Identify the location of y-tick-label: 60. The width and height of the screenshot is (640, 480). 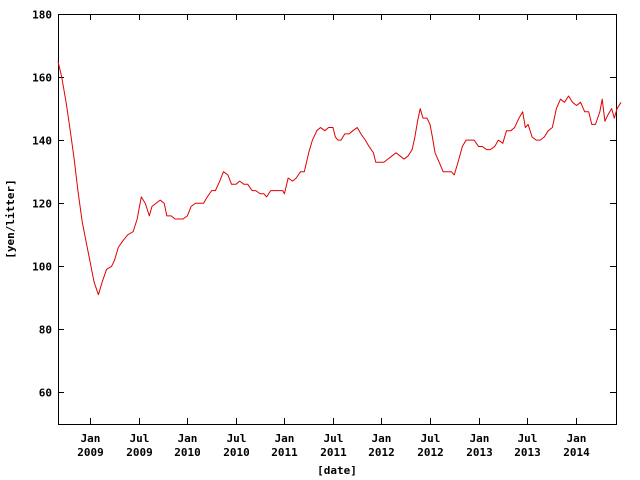
(45, 393).